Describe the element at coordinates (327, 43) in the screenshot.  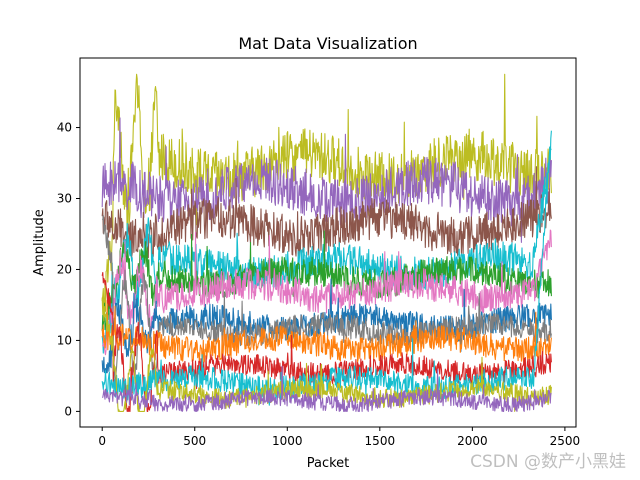
I see `chart-title: Mat Data Visualization` at that location.